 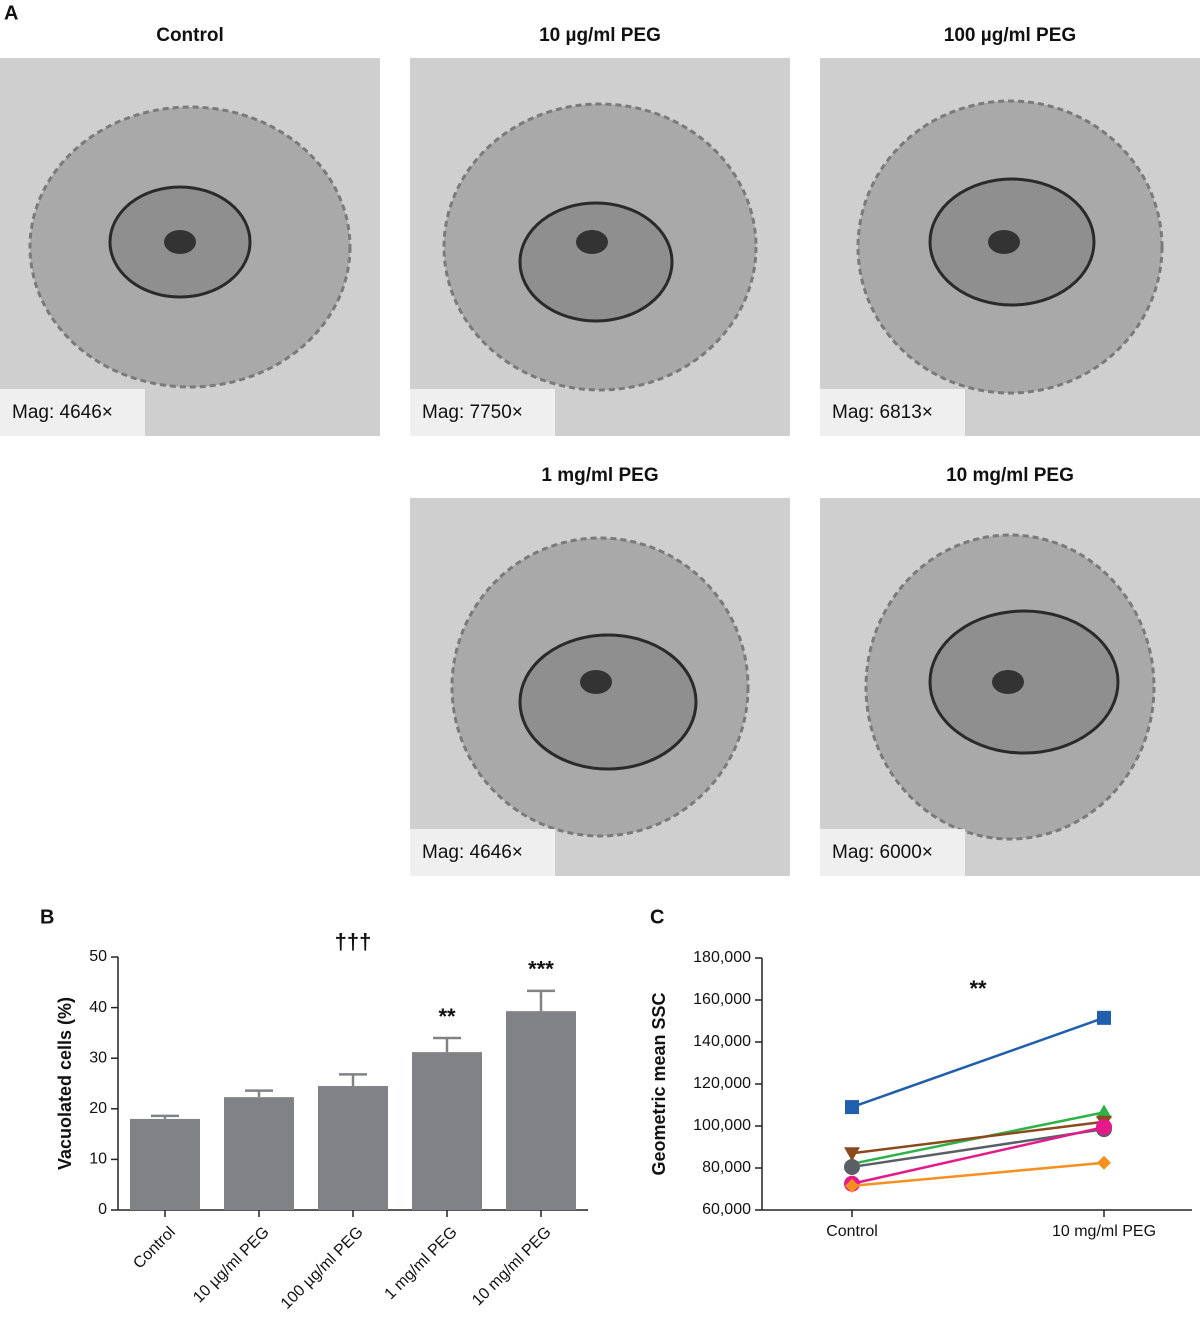 I want to click on y-tick-label: 30, so click(x=98, y=1057).